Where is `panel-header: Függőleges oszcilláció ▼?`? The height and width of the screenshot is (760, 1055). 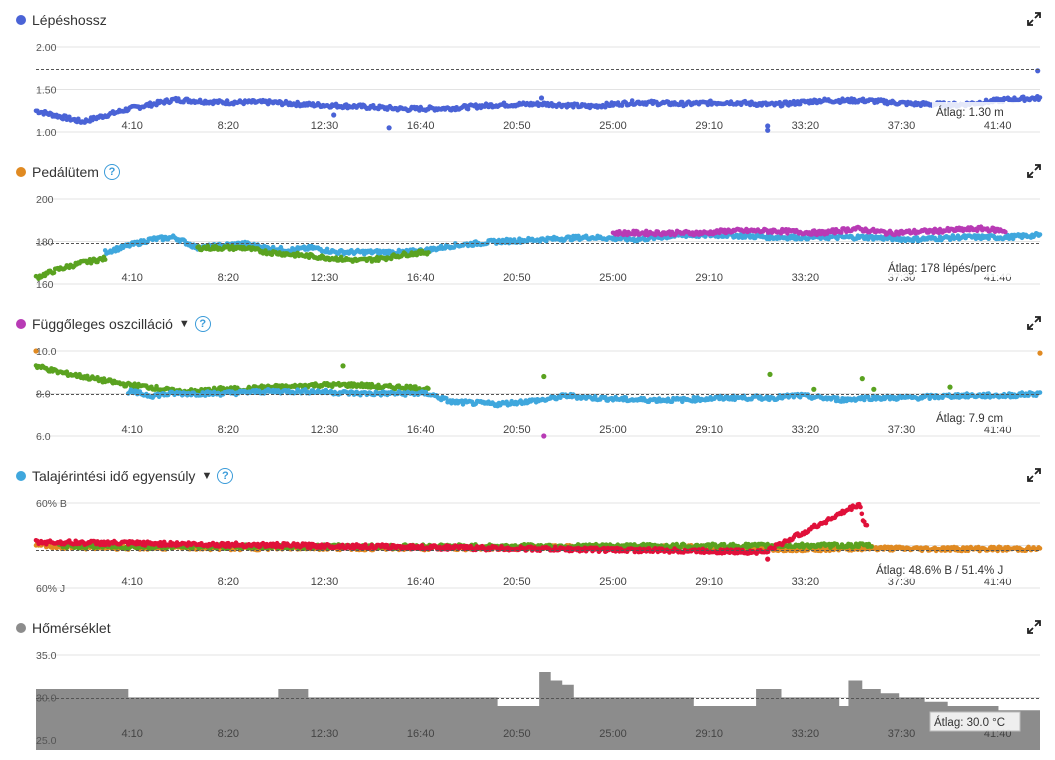 panel-header: Függőleges oszcilláció ▼? is located at coordinates (113, 324).